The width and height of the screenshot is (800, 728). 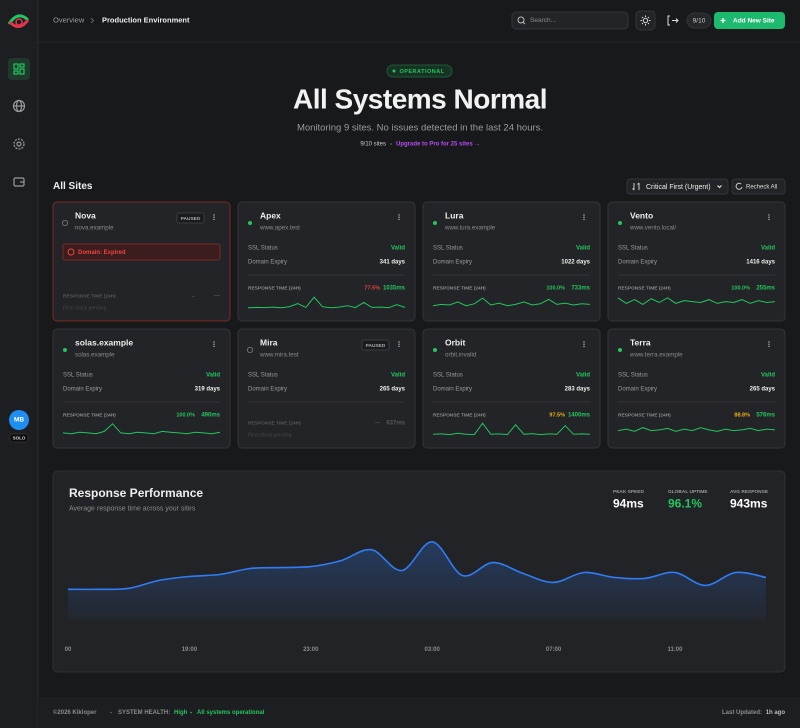 I want to click on nav-wallet-icon, so click(x=19, y=182).